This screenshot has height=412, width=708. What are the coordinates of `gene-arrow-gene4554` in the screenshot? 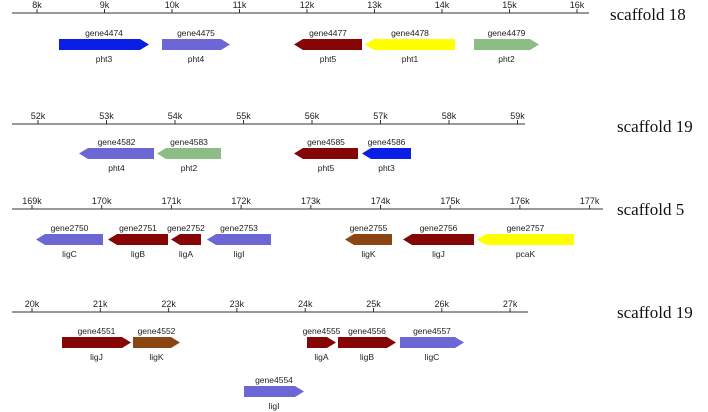 It's located at (274, 391).